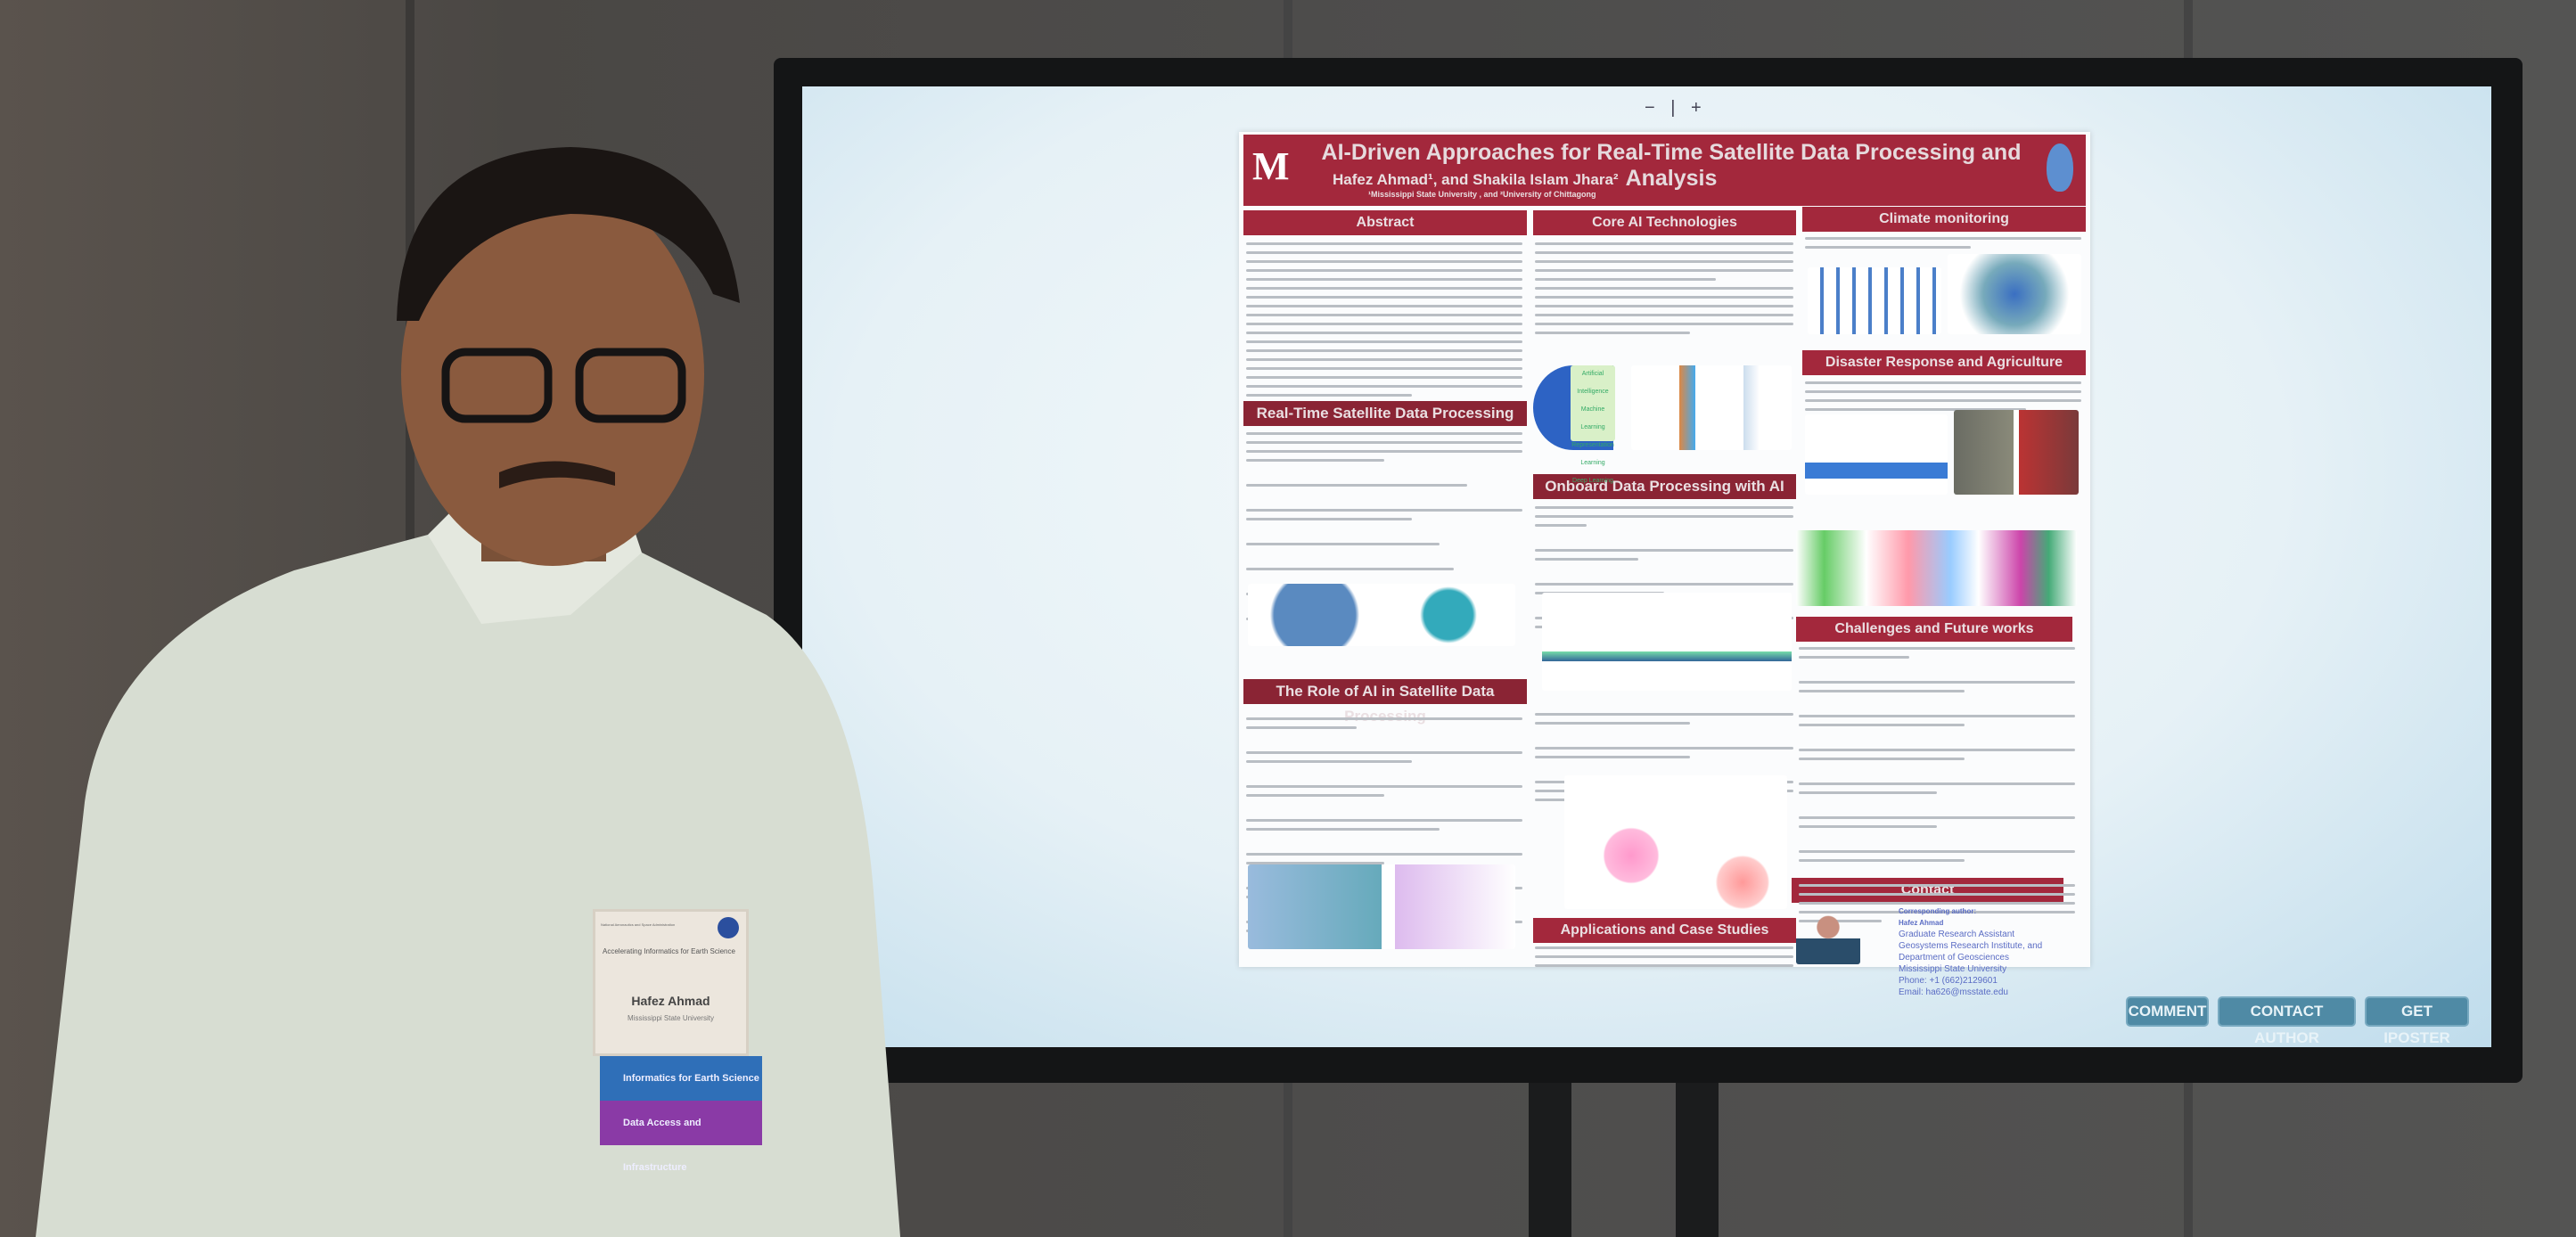 This screenshot has height=1237, width=2576. Describe the element at coordinates (1271, 166) in the screenshot. I see `university-logo: M` at that location.